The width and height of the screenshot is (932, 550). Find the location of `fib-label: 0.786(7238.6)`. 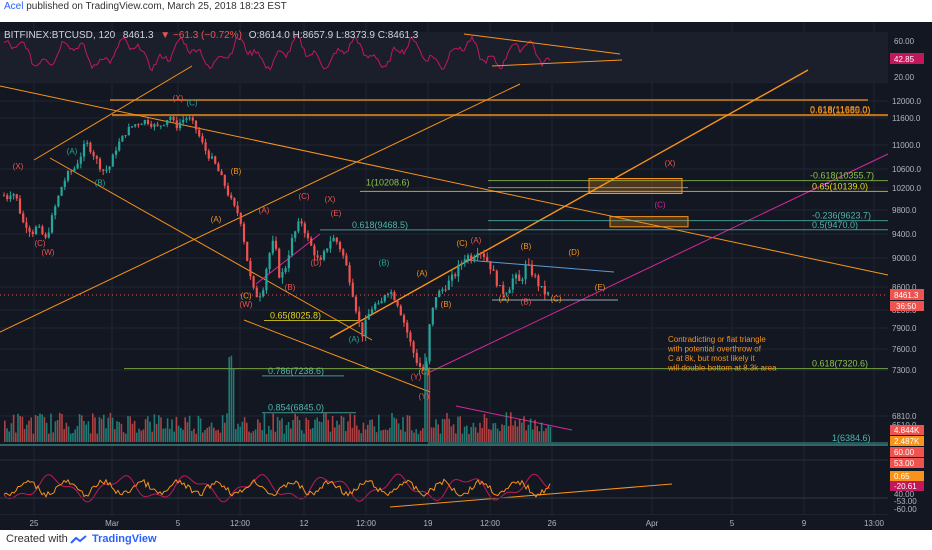

fib-label: 0.786(7238.6) is located at coordinates (296, 371).